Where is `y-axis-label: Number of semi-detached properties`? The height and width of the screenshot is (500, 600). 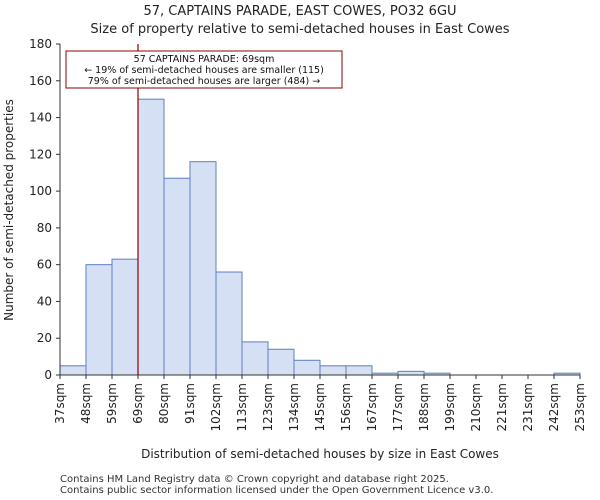 y-axis-label: Number of semi-detached properties is located at coordinates (9, 210).